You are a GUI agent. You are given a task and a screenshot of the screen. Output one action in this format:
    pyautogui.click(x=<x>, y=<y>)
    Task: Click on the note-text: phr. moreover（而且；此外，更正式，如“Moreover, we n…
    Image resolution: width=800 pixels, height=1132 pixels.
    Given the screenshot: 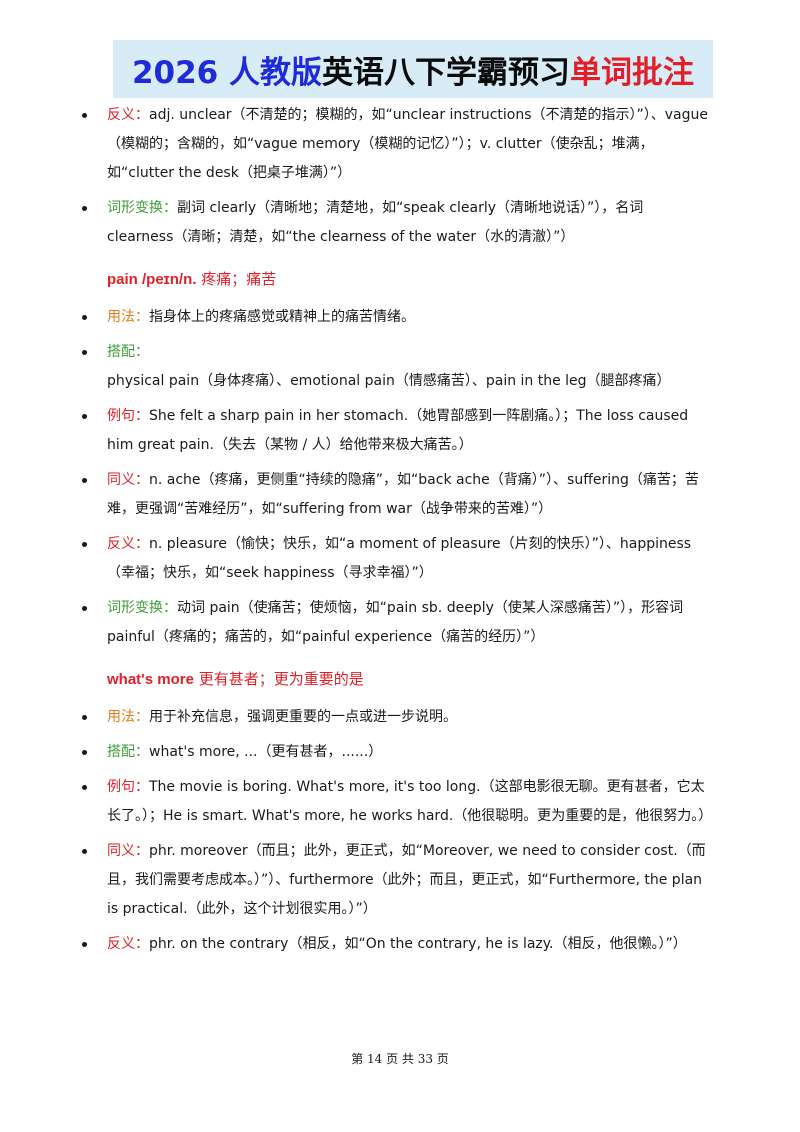 What is the action you would take?
    pyautogui.click(x=406, y=880)
    